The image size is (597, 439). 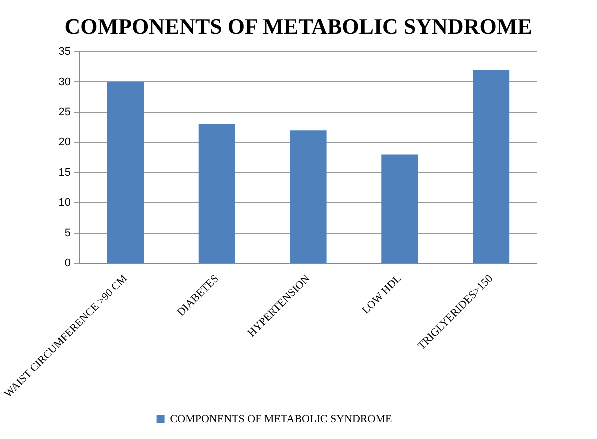 What do you see at coordinates (65, 203) in the screenshot?
I see `y-tick-label: 10` at bounding box center [65, 203].